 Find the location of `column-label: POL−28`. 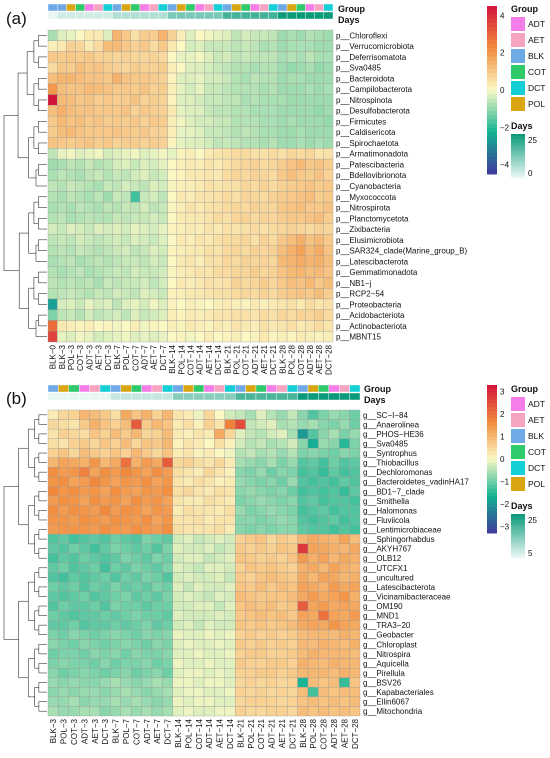

column-label: POL−28 is located at coordinates (292, 359).